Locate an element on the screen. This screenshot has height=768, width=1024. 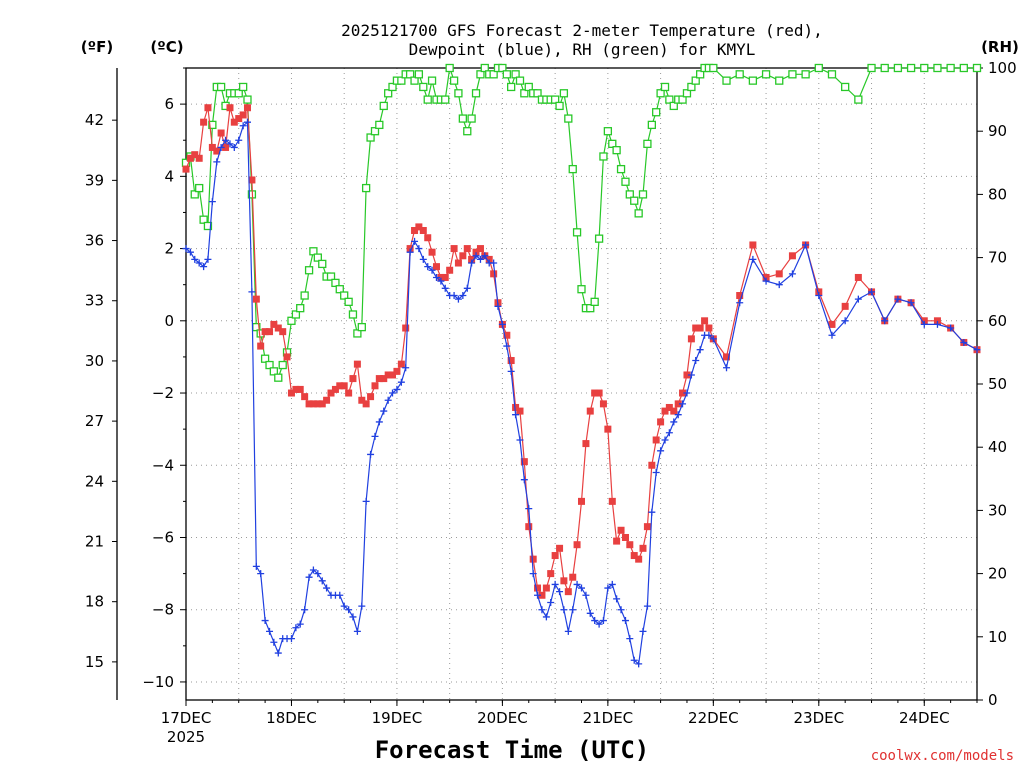
fahrenheit-tick-label: 36 is located at coordinates (94, 241).